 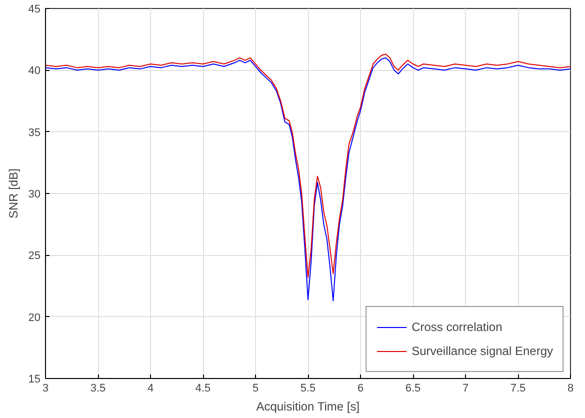 What do you see at coordinates (34, 256) in the screenshot?
I see `y-tick-label: 25` at bounding box center [34, 256].